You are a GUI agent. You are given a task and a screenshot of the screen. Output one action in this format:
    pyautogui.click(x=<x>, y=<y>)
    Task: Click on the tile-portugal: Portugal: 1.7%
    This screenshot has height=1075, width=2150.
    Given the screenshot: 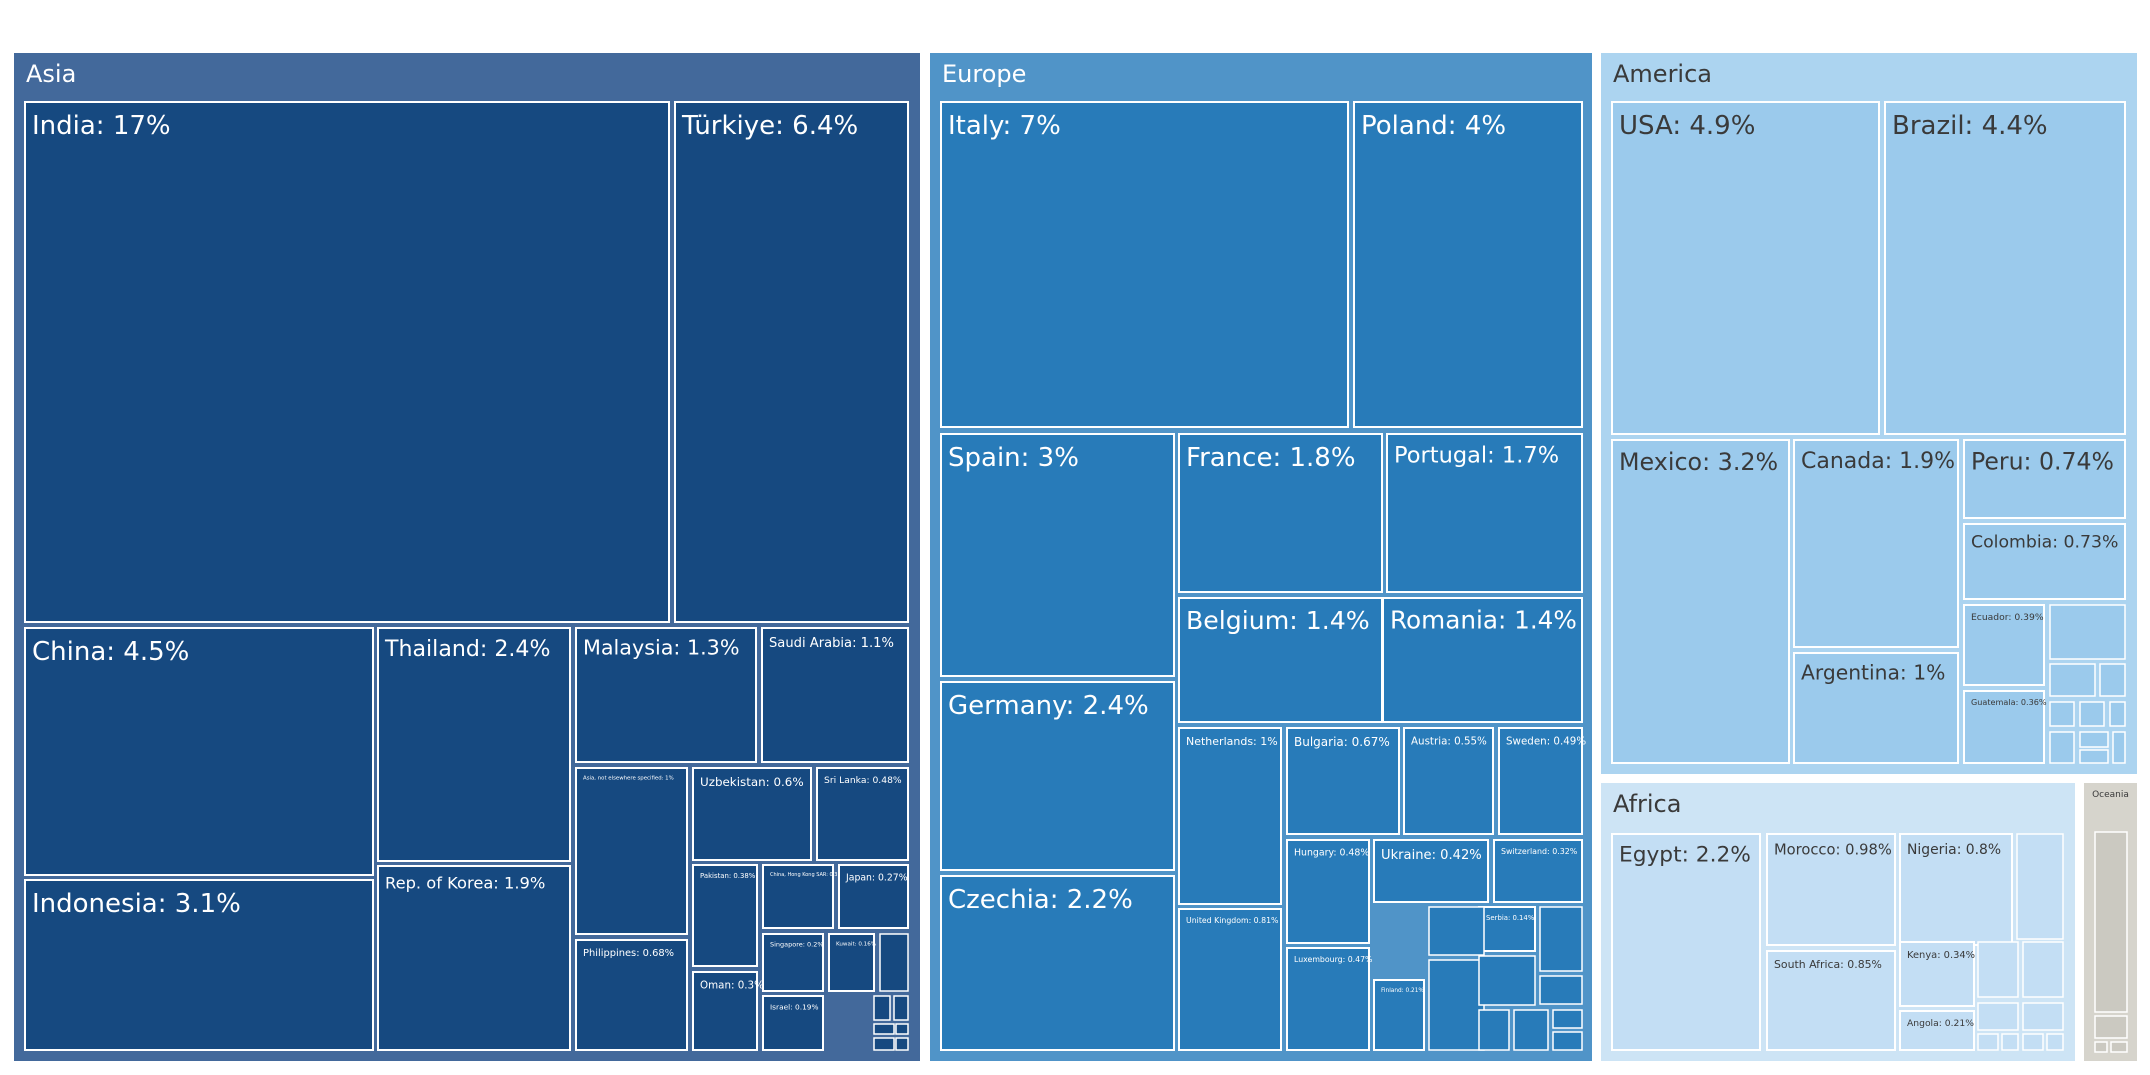 What is the action you would take?
    pyautogui.click(x=1484, y=513)
    